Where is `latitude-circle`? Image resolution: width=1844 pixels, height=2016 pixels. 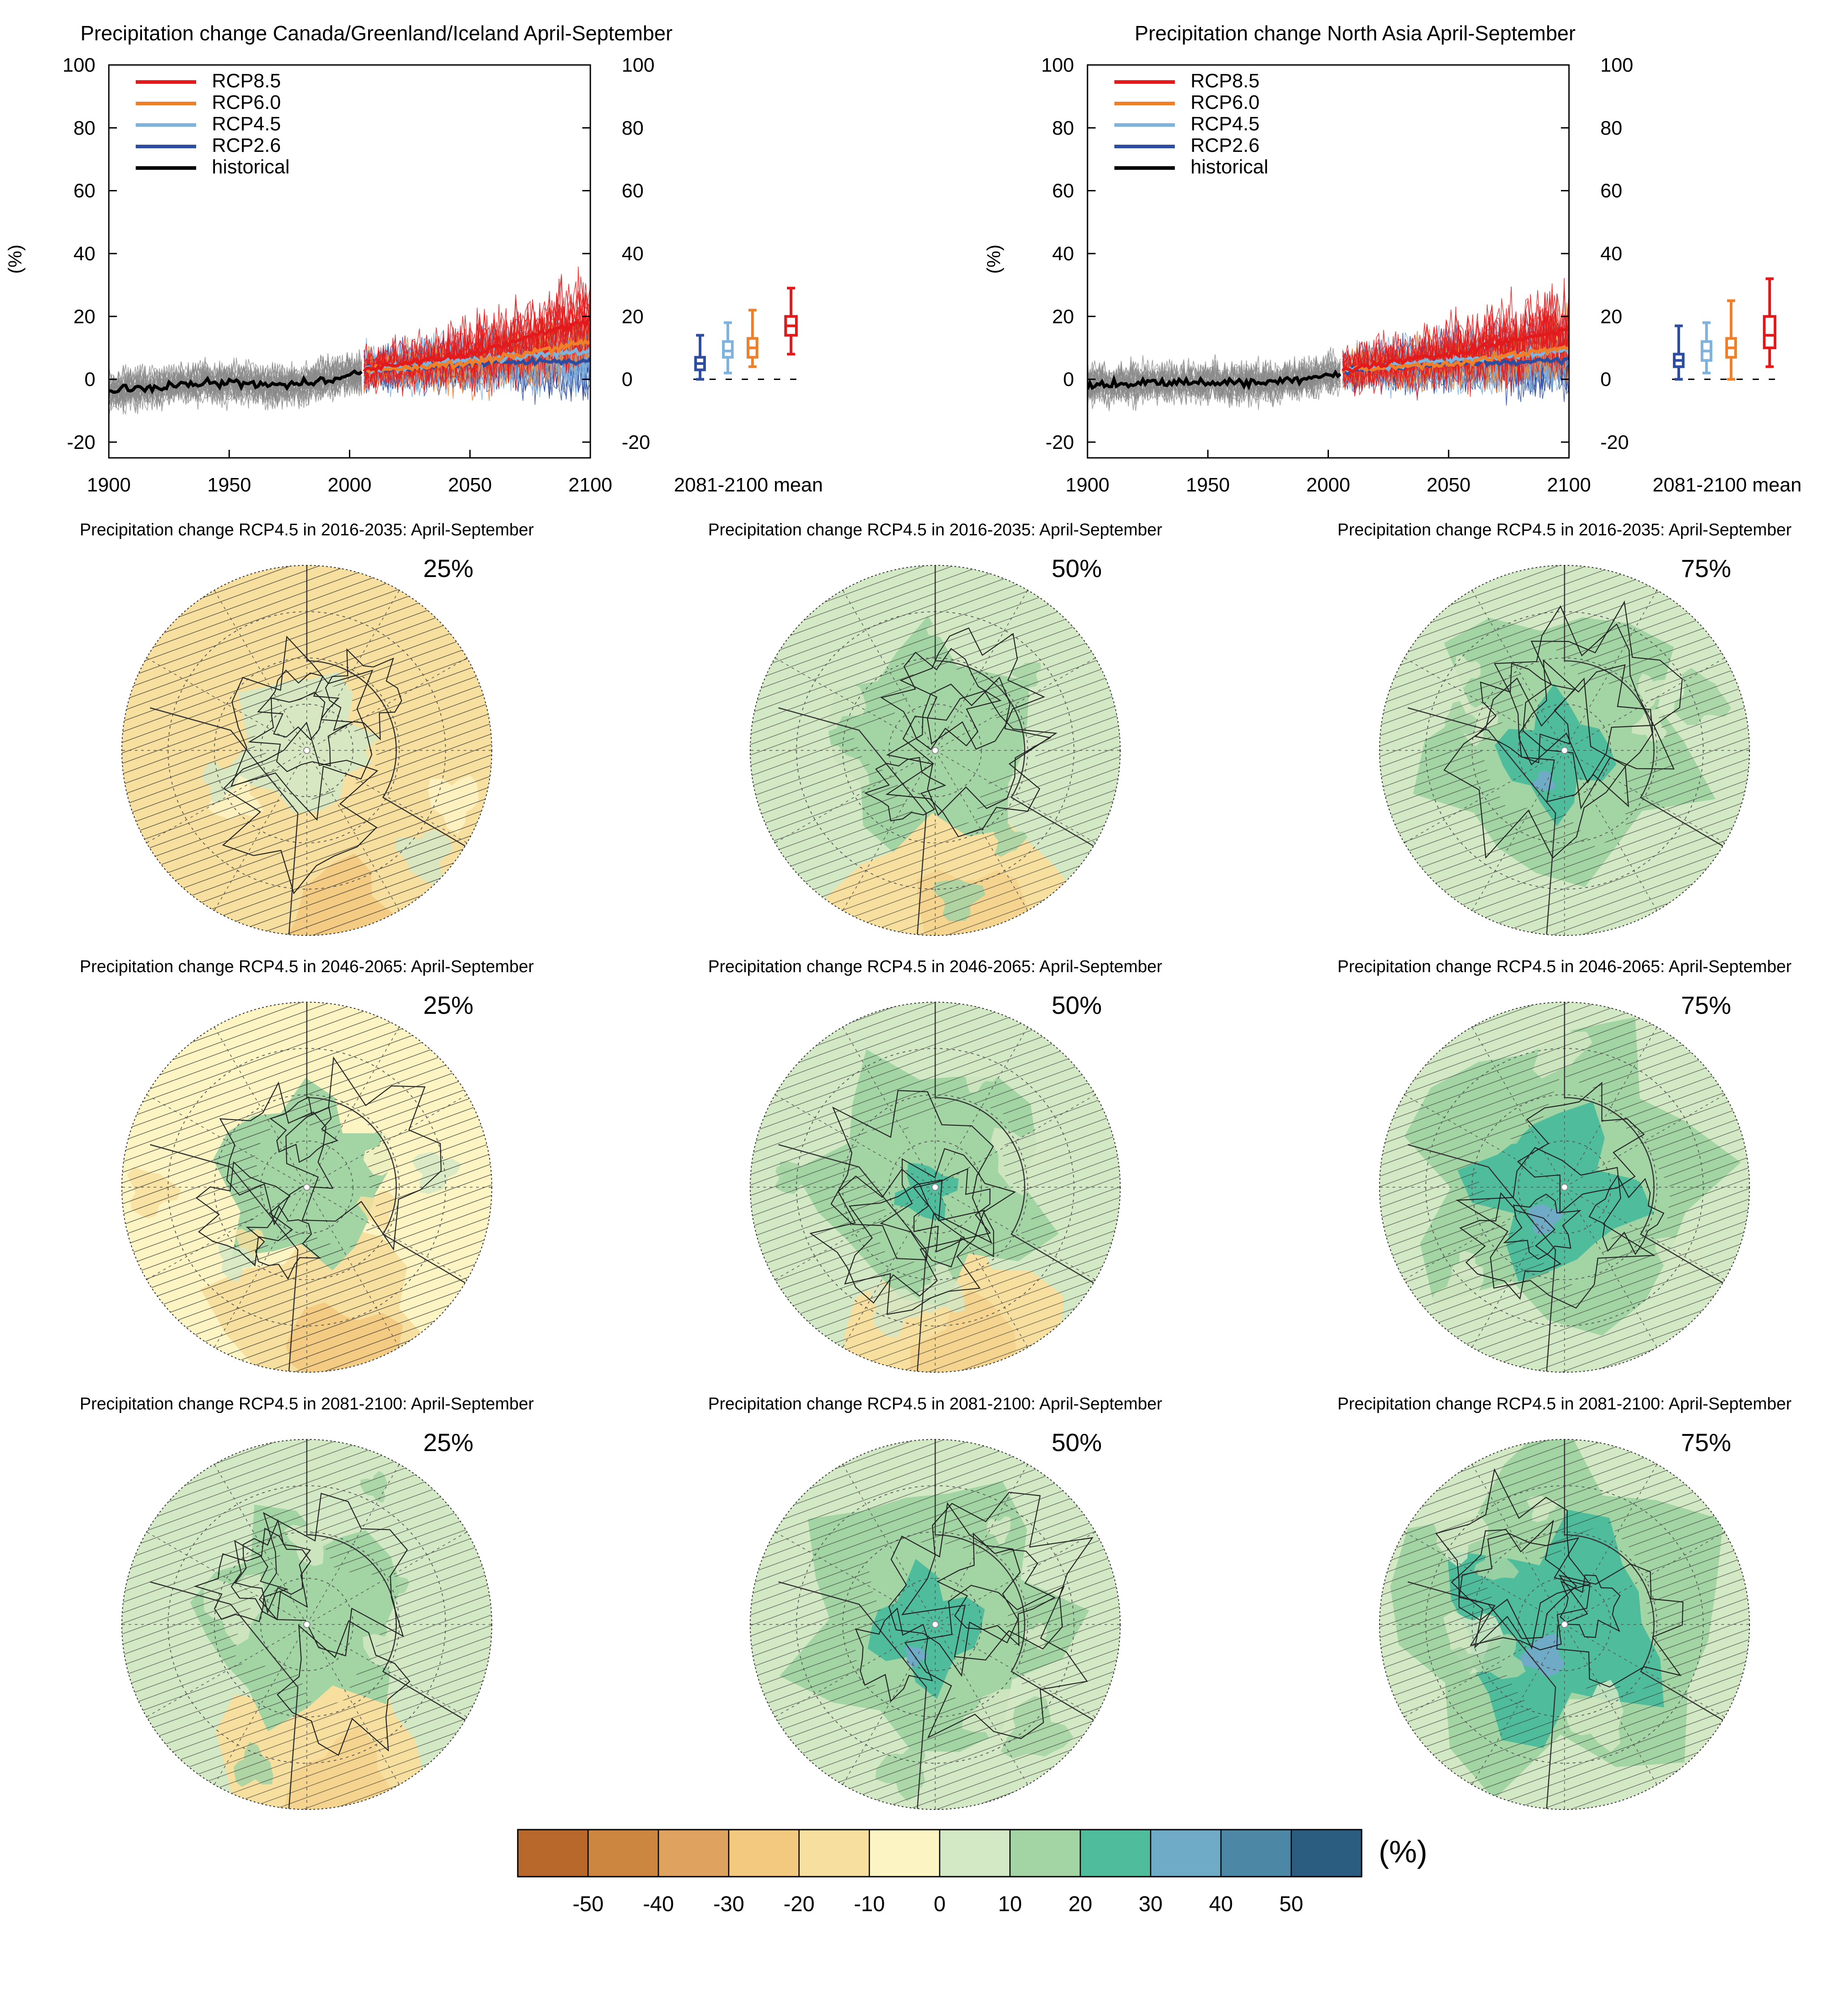
latitude-circle is located at coordinates (935, 1624).